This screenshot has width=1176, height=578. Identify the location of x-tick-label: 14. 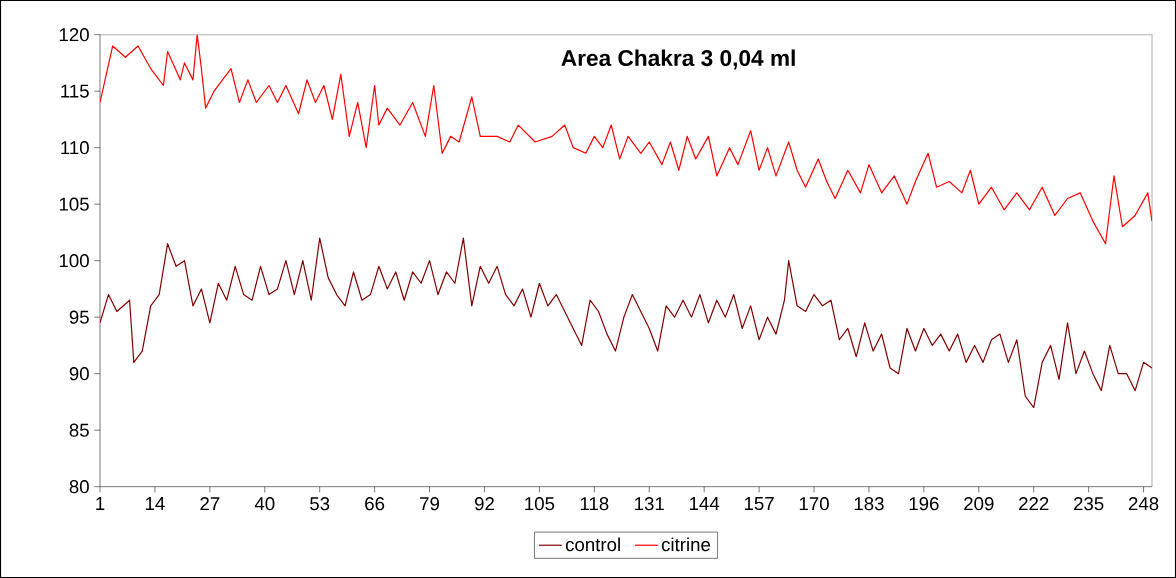
(155, 503).